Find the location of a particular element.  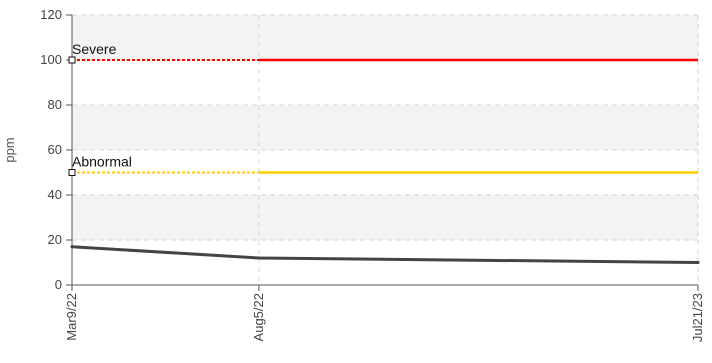

threshold-label: Abnormal is located at coordinates (102, 162).